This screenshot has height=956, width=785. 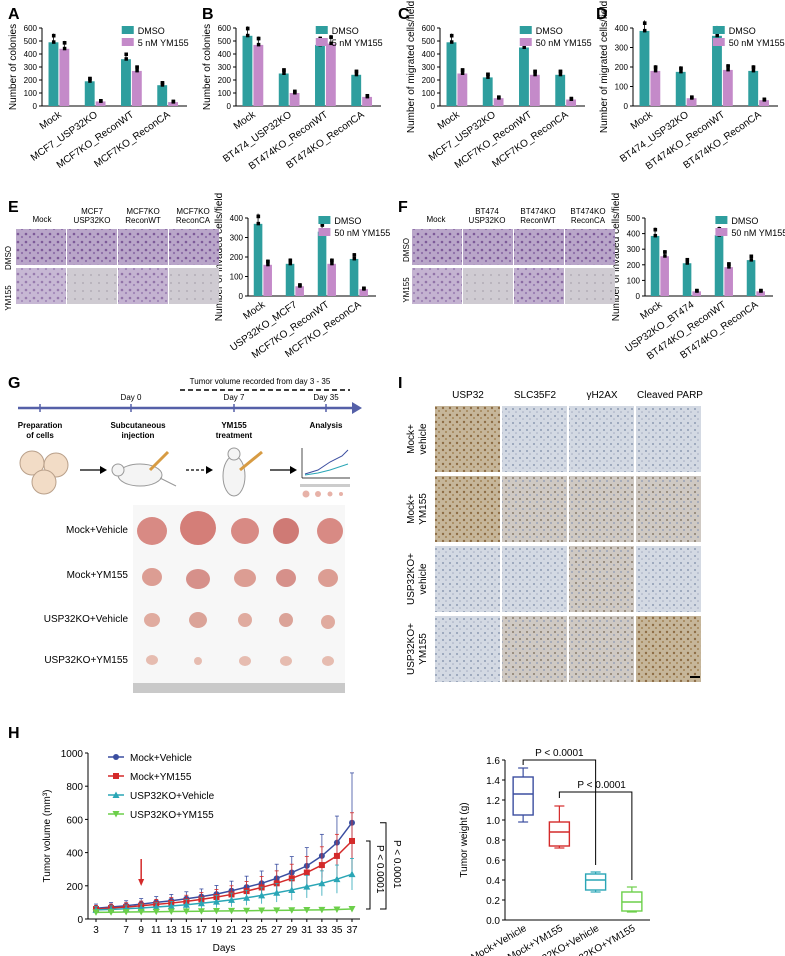 I want to click on step-label: Analysis, so click(x=326, y=425).